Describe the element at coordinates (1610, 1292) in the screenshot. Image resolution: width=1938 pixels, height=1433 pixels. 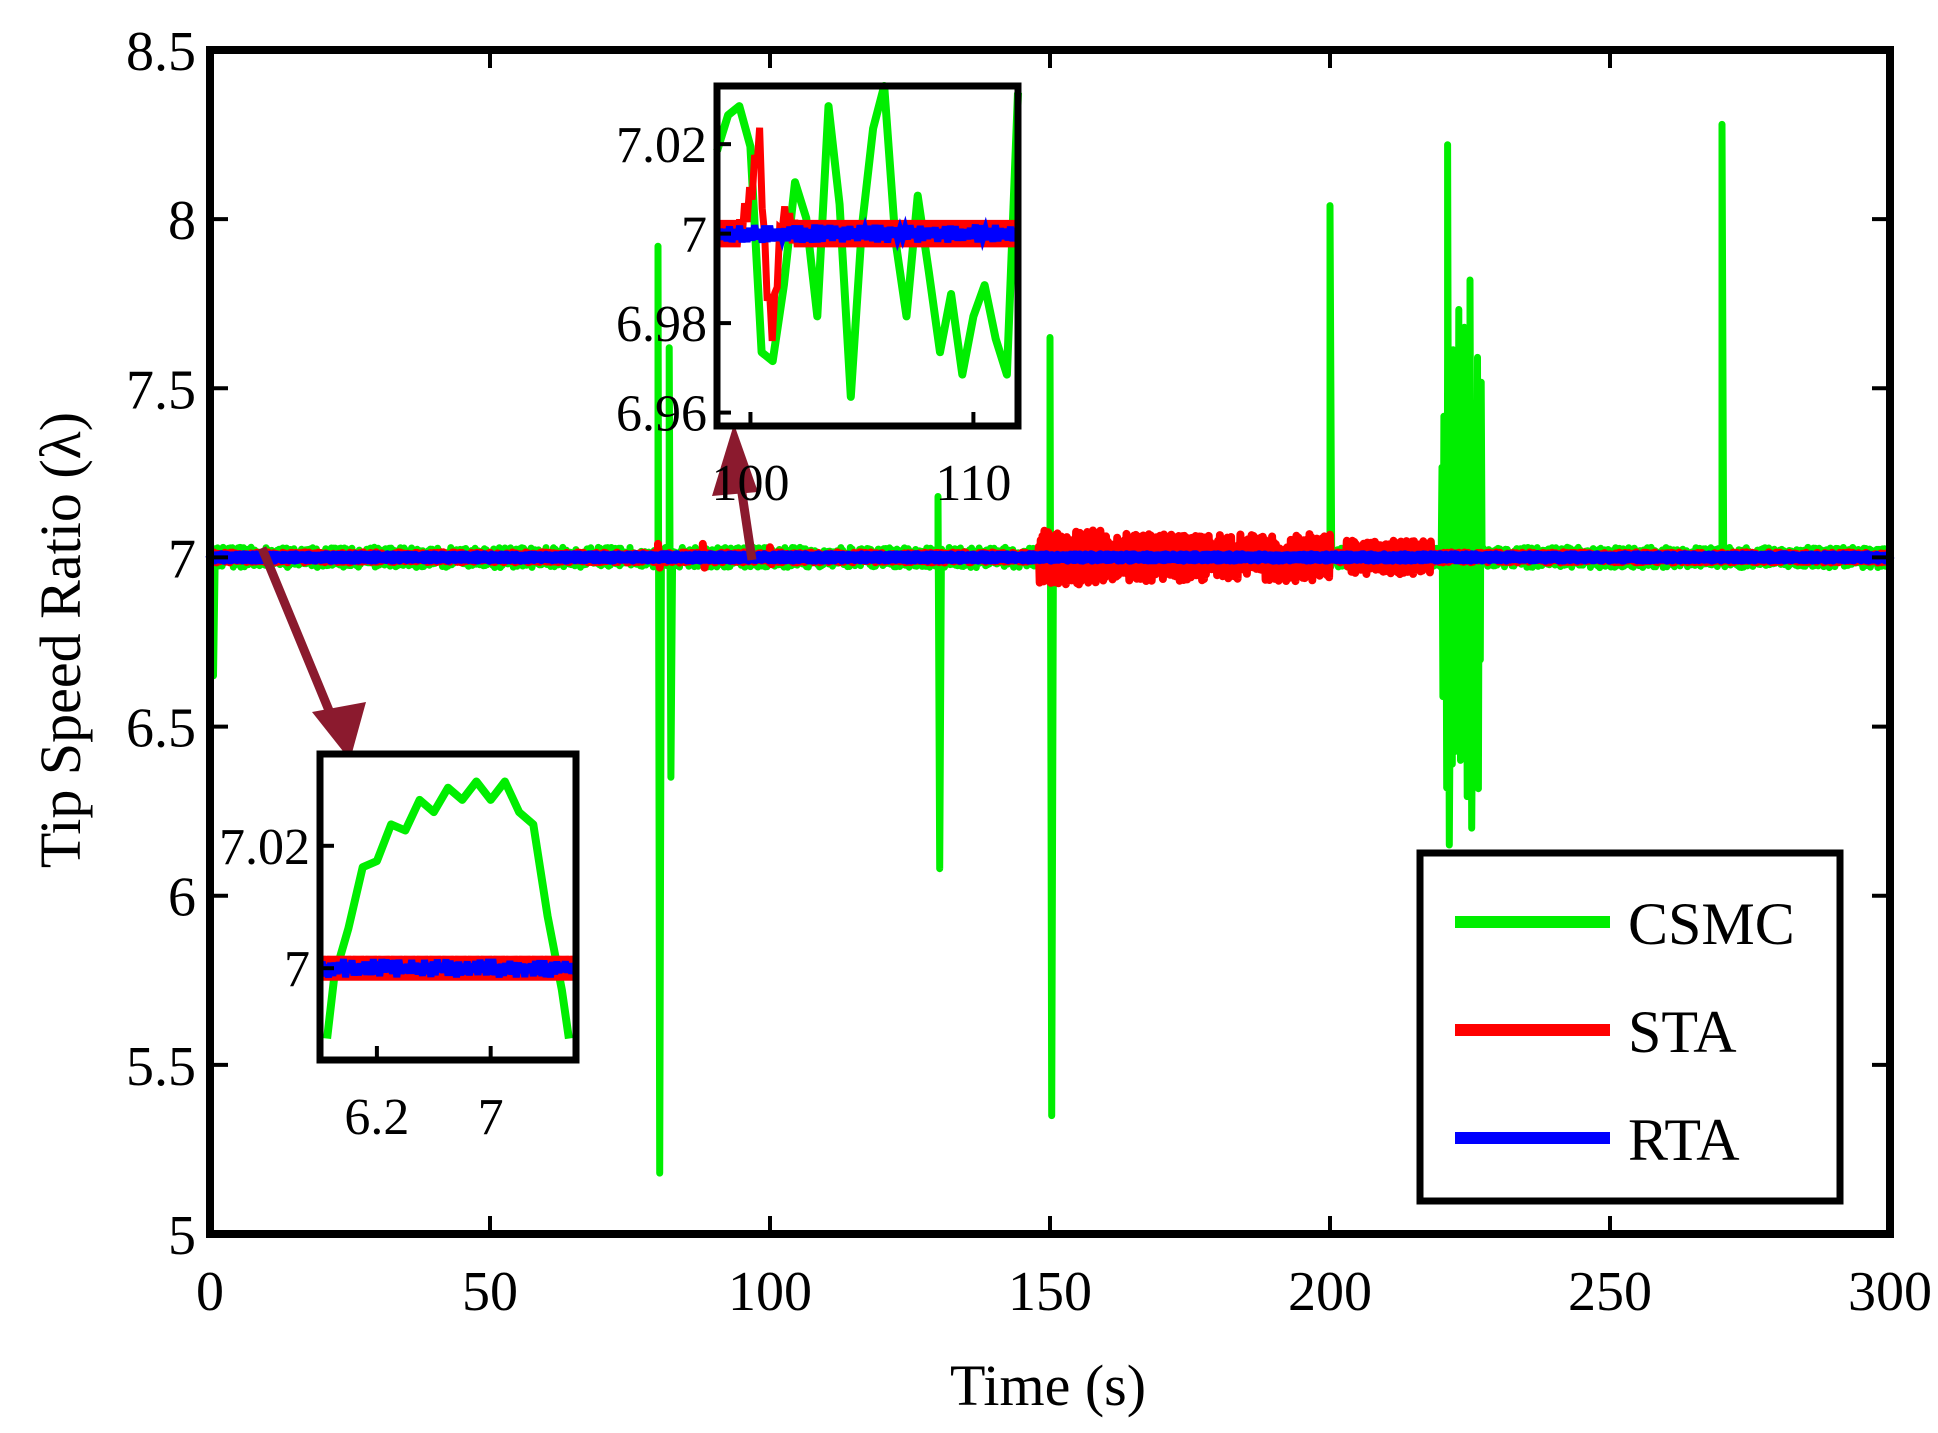
I see `x-tick-label: 250` at that location.